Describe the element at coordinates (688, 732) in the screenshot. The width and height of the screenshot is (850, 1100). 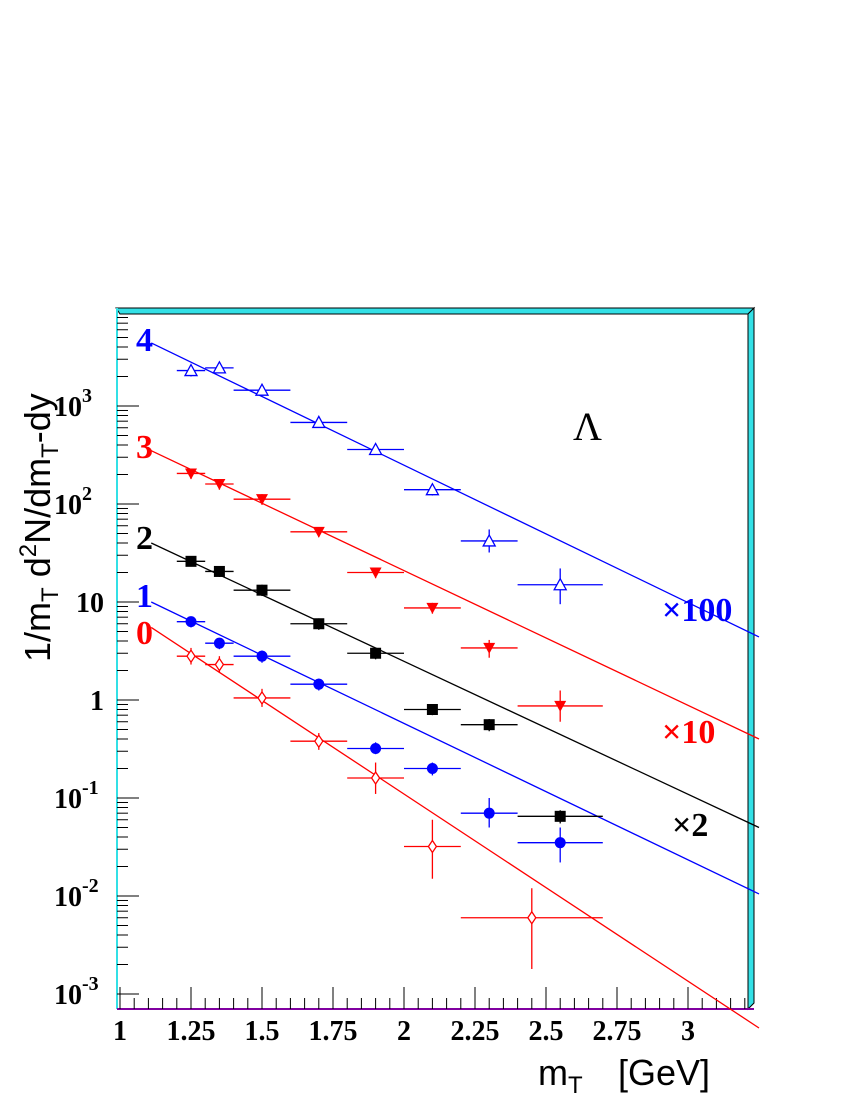
I see `scale-label-x10: ×10` at that location.